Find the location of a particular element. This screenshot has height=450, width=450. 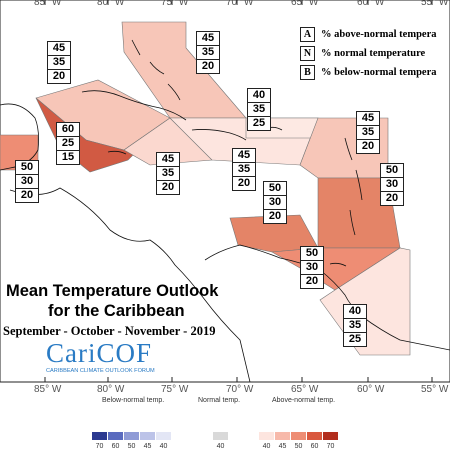

map-title: Mean Temperature Outlook is located at coordinates (112, 291).